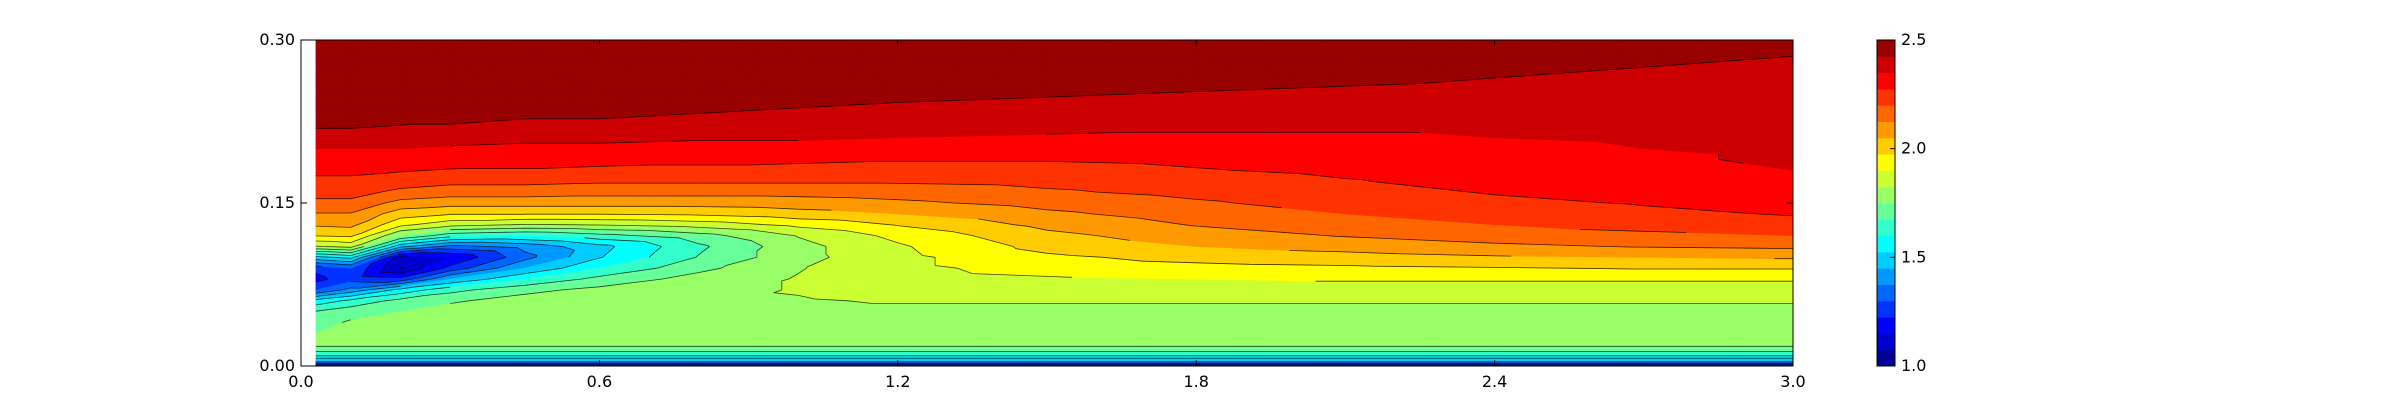 The height and width of the screenshot is (407, 2387). What do you see at coordinates (1901, 202) in the screenshot?
I see `colorbar: 1.0 1.5 2.0 2.5` at bounding box center [1901, 202].